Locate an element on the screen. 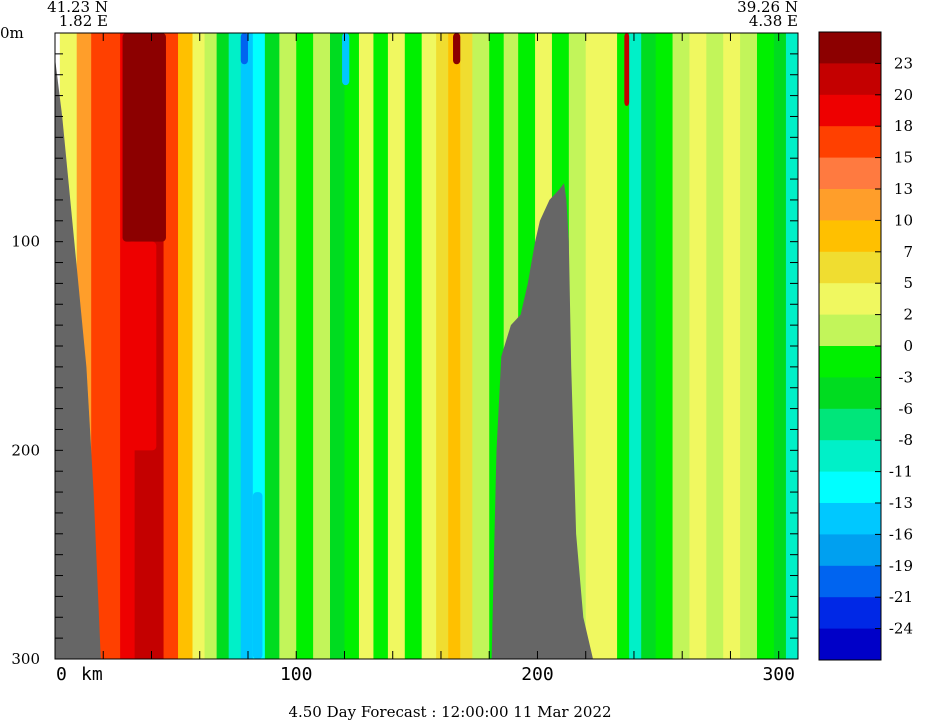 The width and height of the screenshot is (930, 721). x-tick-label: 300 is located at coordinates (778, 674).